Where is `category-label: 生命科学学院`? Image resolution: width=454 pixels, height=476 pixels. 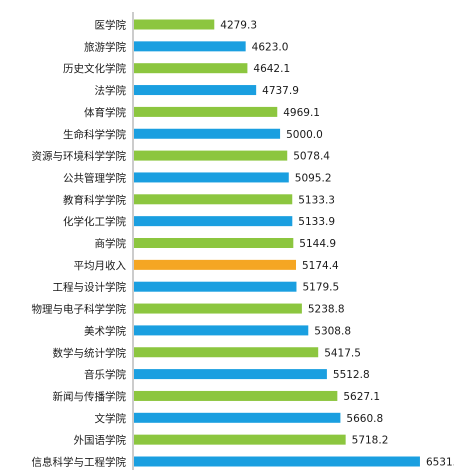
category-label: 生命科学学院 is located at coordinates (94, 134).